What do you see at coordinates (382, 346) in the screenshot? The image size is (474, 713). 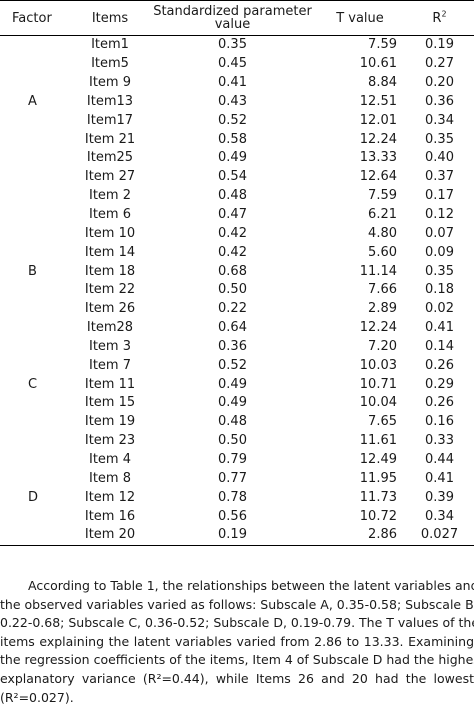 I see `t-value-cell: 7.20` at bounding box center [382, 346].